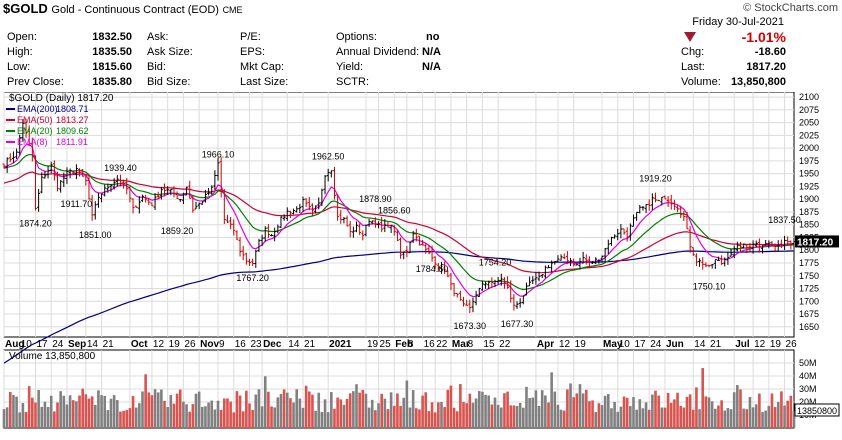 The height and width of the screenshot is (440, 842). What do you see at coordinates (93, 344) in the screenshot?
I see `x-tick-label: 14` at bounding box center [93, 344].